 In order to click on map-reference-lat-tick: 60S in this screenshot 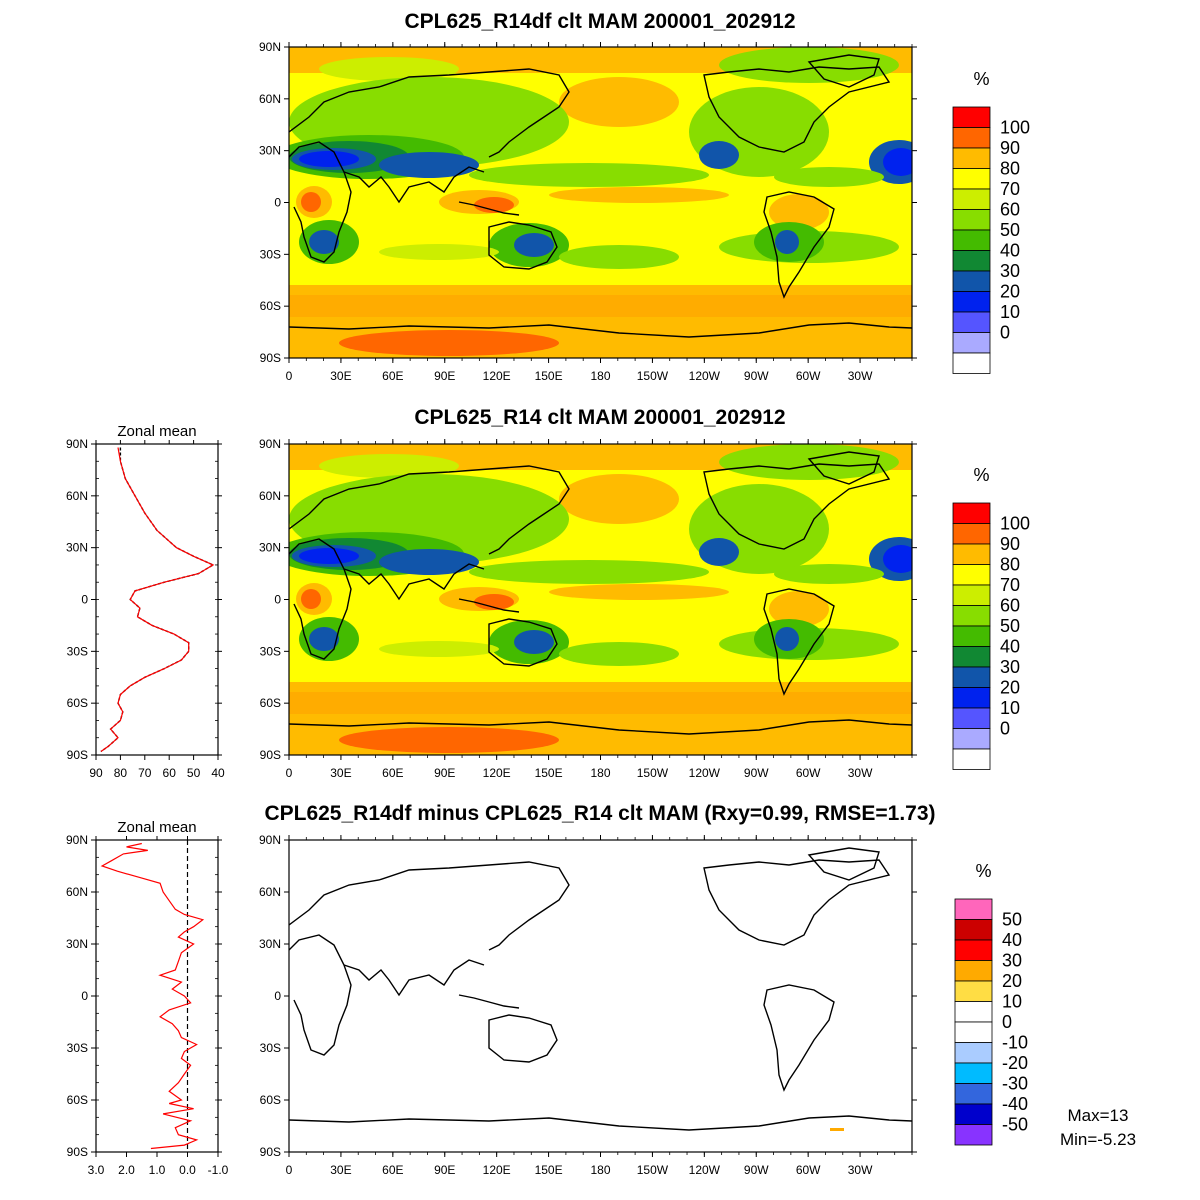, I will do `click(270, 703)`.